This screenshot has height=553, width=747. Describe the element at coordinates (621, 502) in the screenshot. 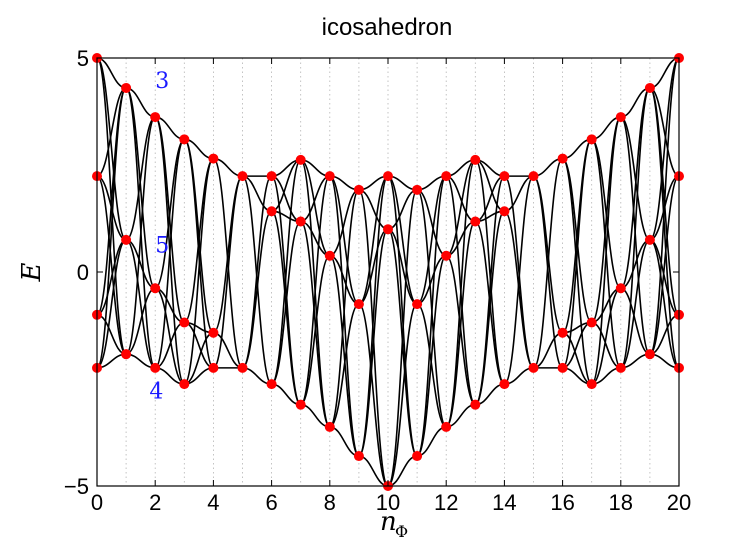

I see `x-tick-label: 18` at that location.